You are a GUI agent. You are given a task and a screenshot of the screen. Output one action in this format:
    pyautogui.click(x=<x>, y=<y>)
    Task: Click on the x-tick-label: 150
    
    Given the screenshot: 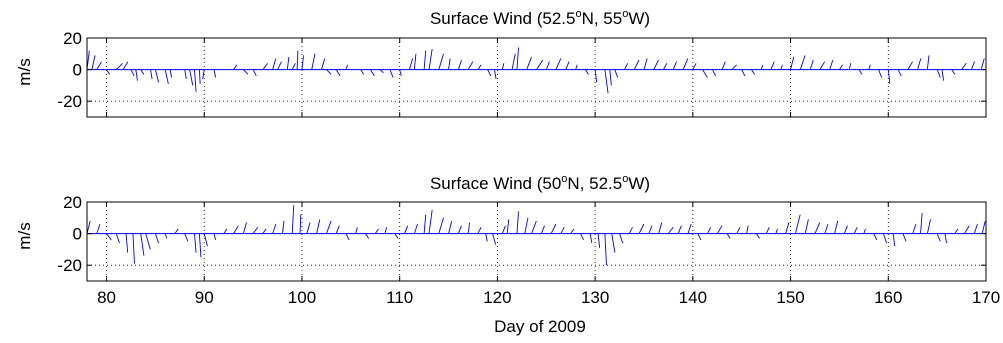 What is the action you would take?
    pyautogui.click(x=790, y=297)
    